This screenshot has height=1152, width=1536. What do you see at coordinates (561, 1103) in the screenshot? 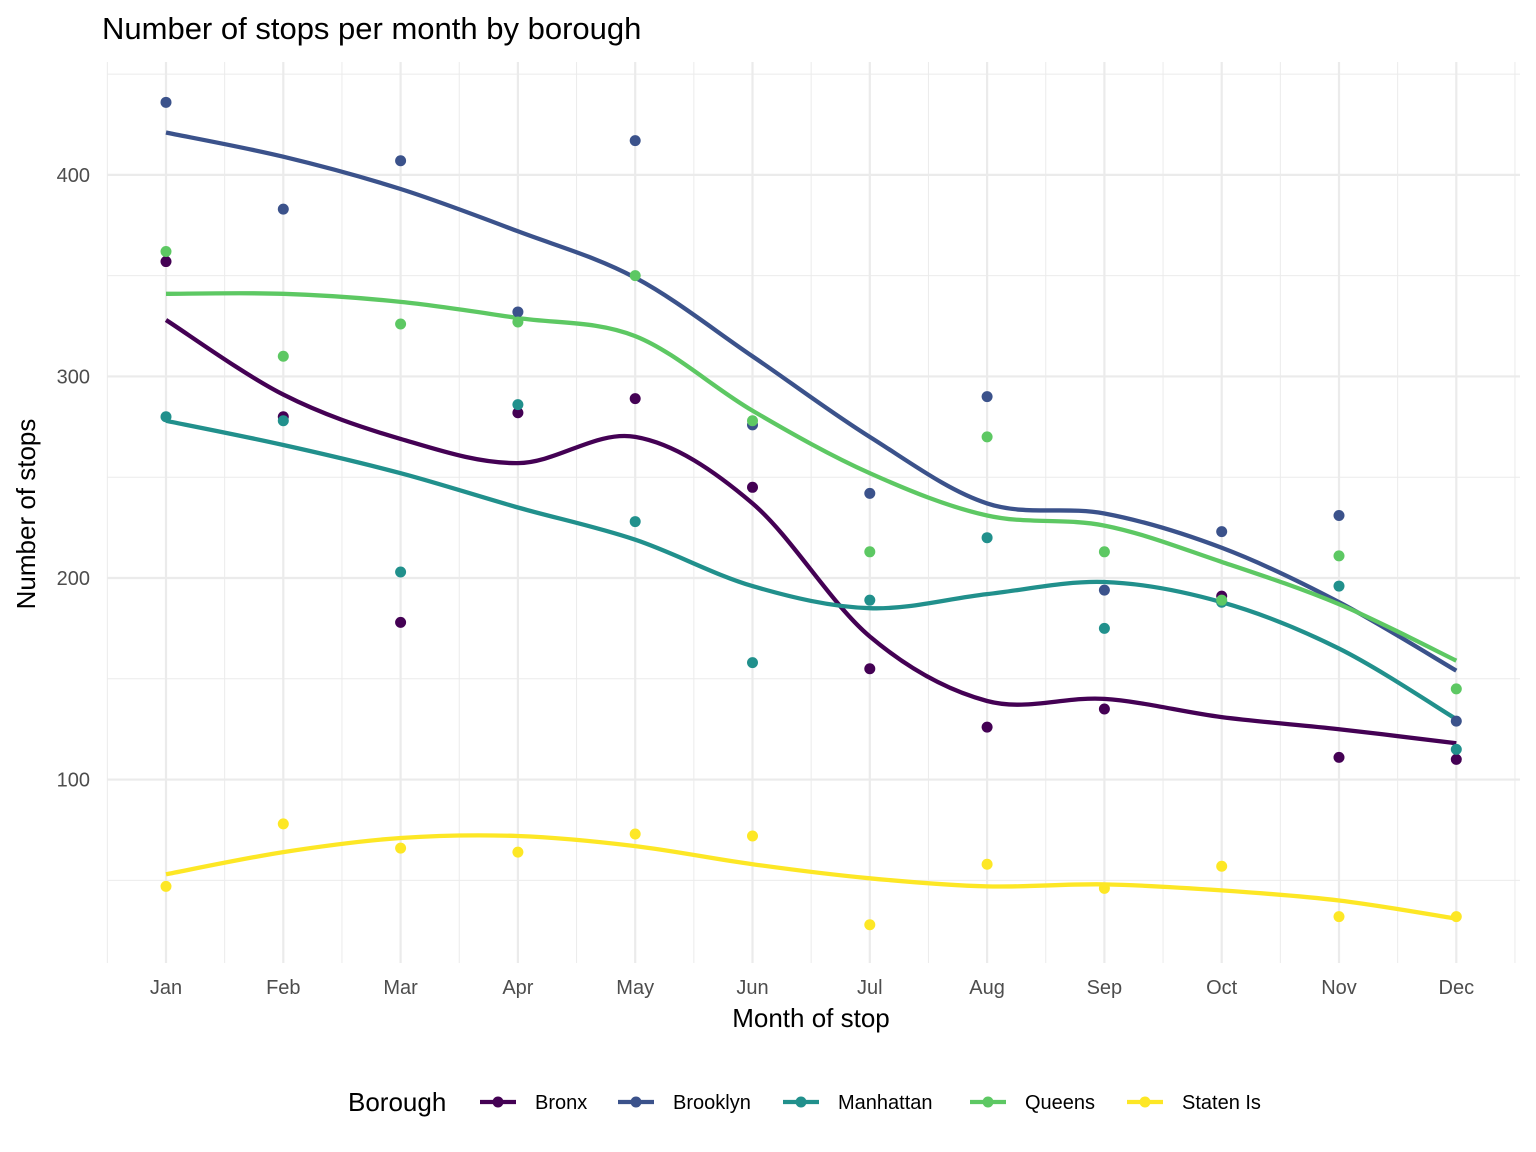
I see `legend-label-bronx: Bronx` at bounding box center [561, 1103].